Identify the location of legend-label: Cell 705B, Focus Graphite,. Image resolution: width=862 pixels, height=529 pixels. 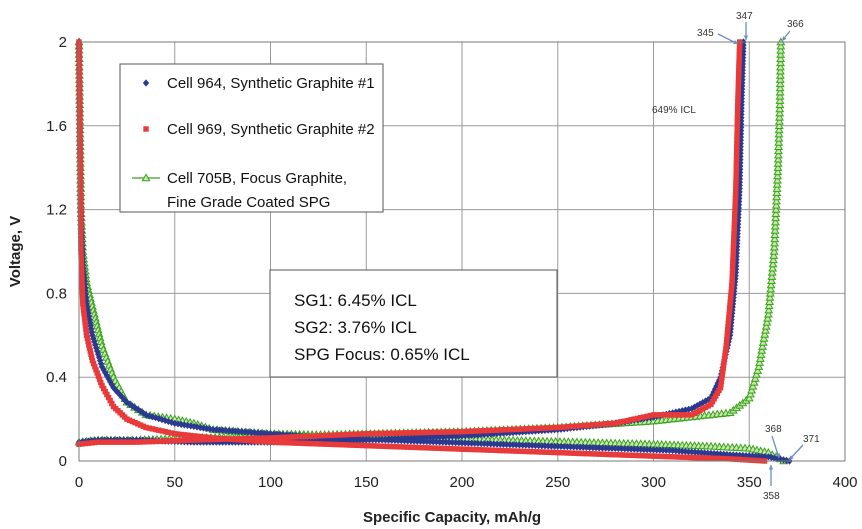
(257, 178).